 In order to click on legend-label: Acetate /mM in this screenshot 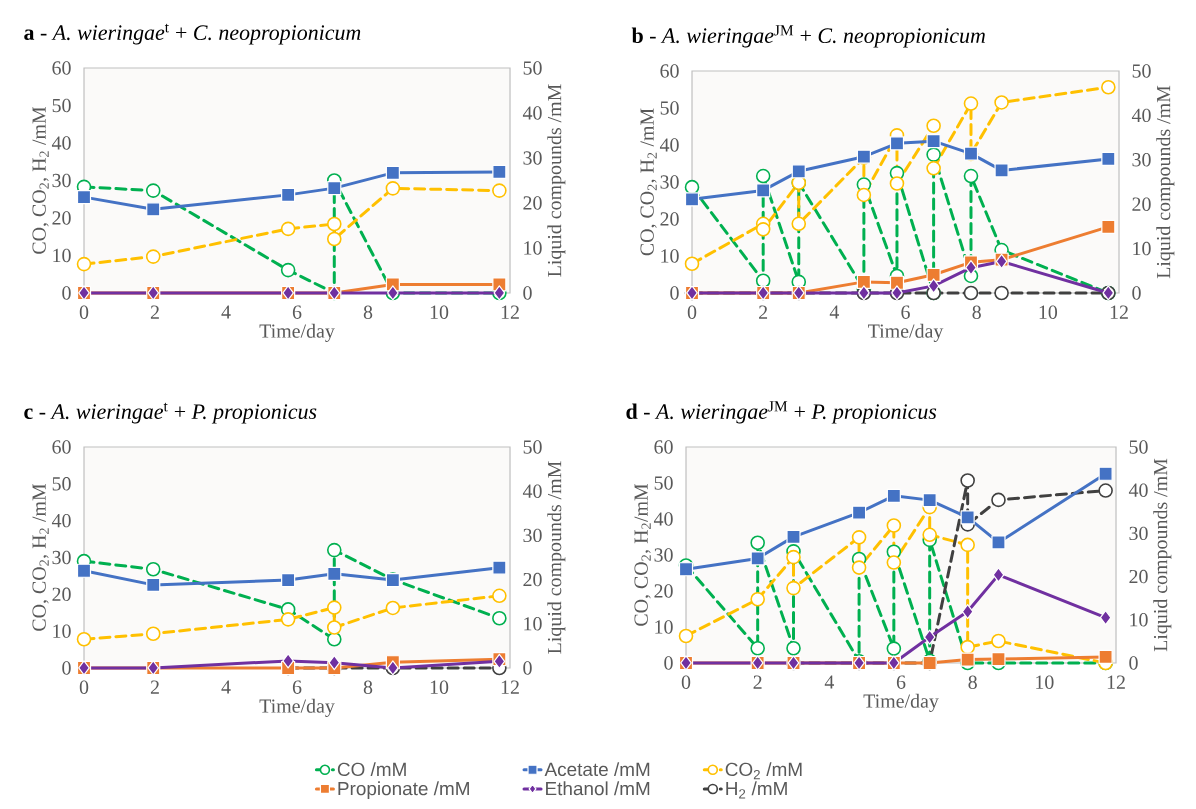, I will do `click(597, 769)`.